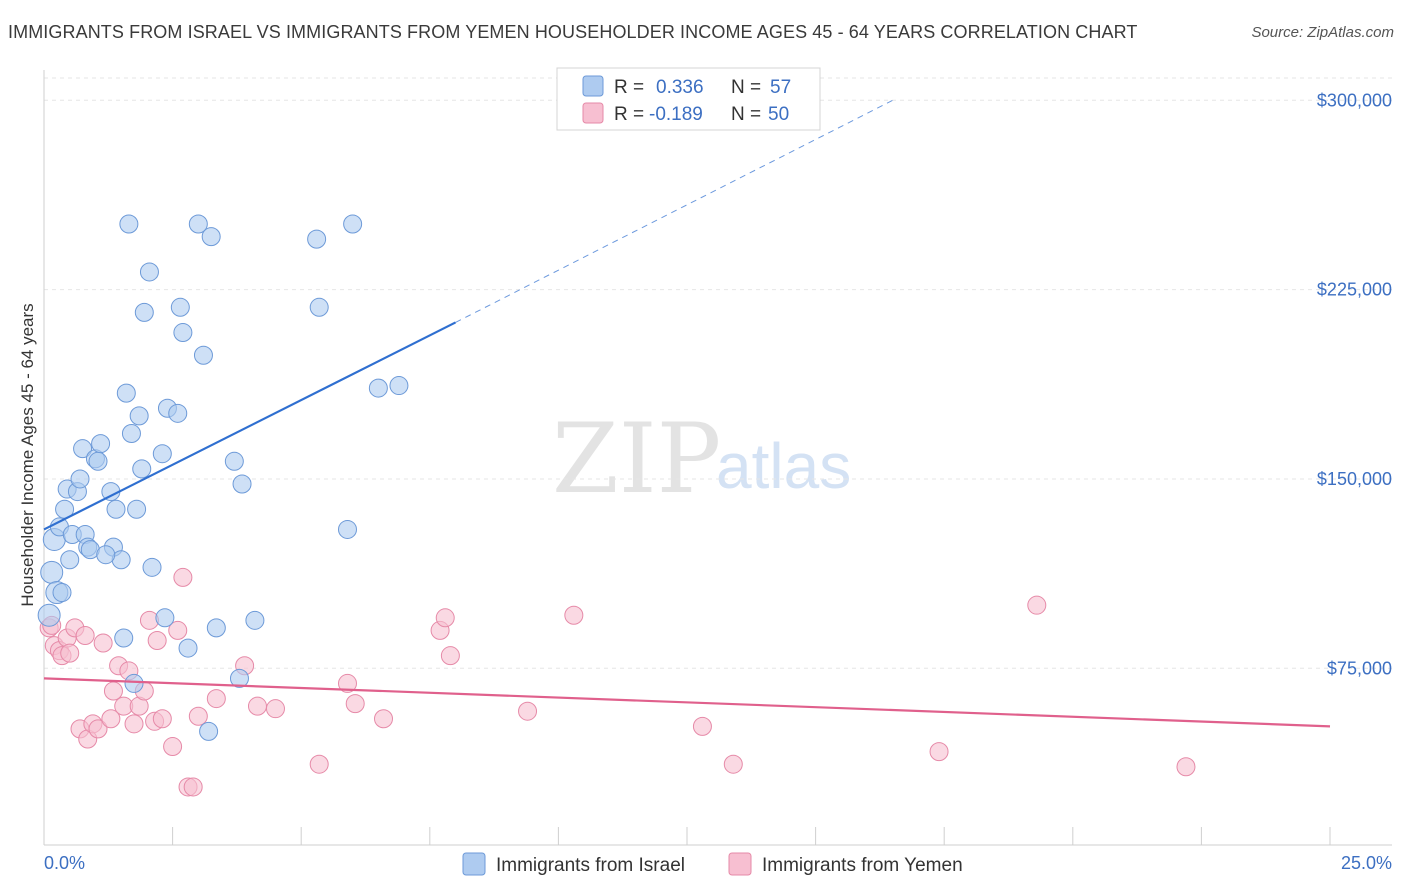 Image resolution: width=1406 pixels, height=892 pixels. I want to click on source-label: Source: ZipAtlas.com, so click(1322, 32).